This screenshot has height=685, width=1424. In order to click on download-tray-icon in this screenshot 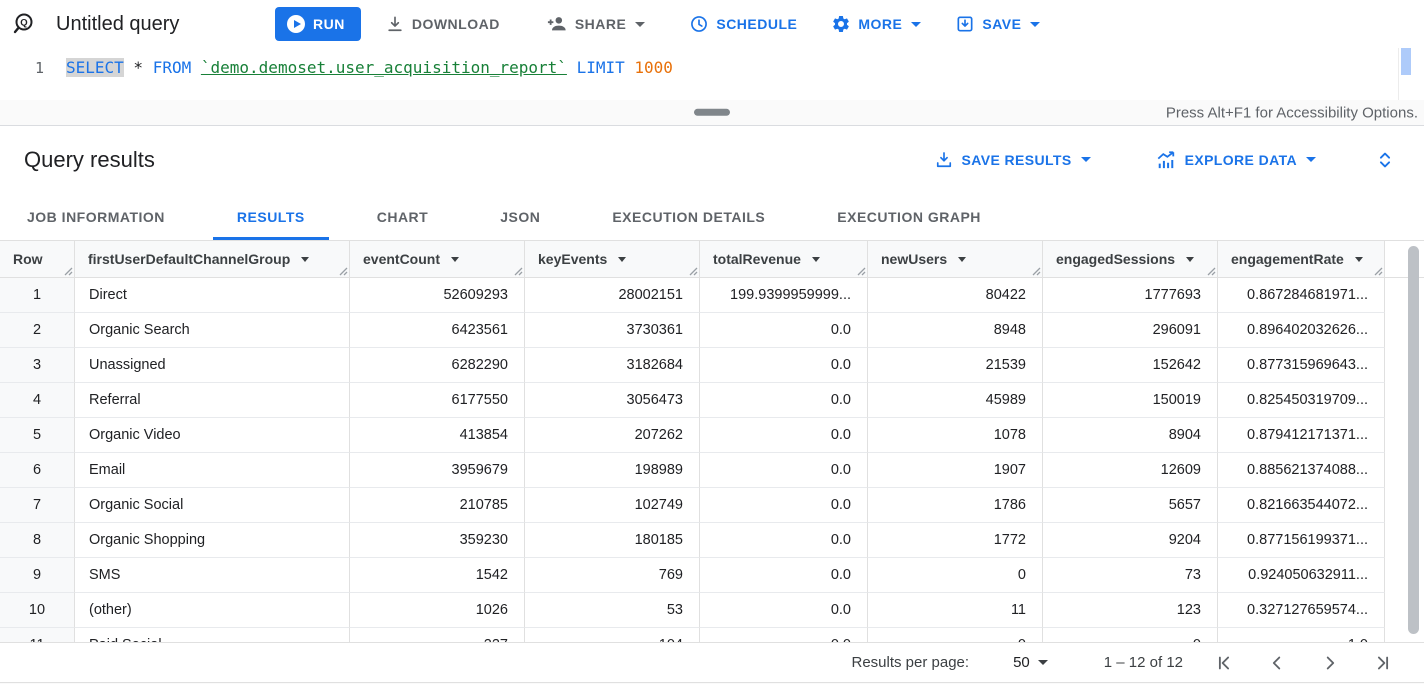, I will do `click(944, 160)`.